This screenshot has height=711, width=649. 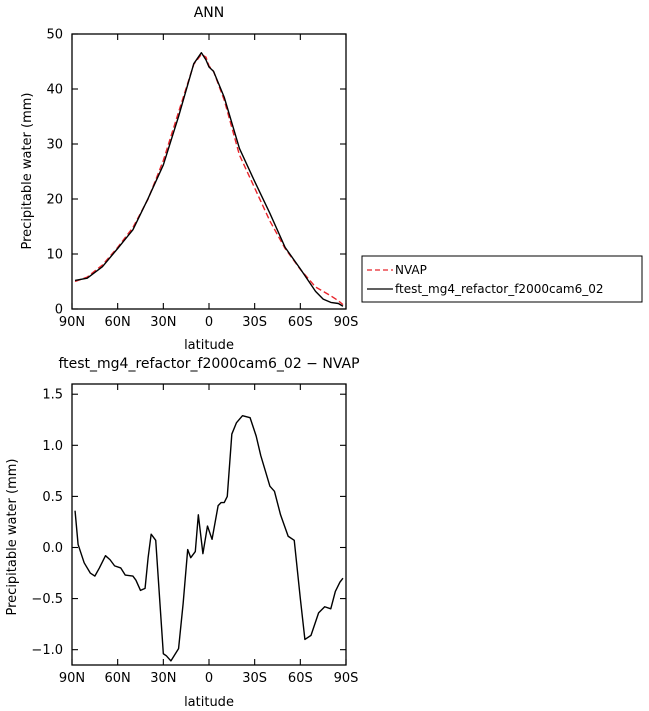 I want to click on top-x-tick-label: 30N, so click(x=163, y=322).